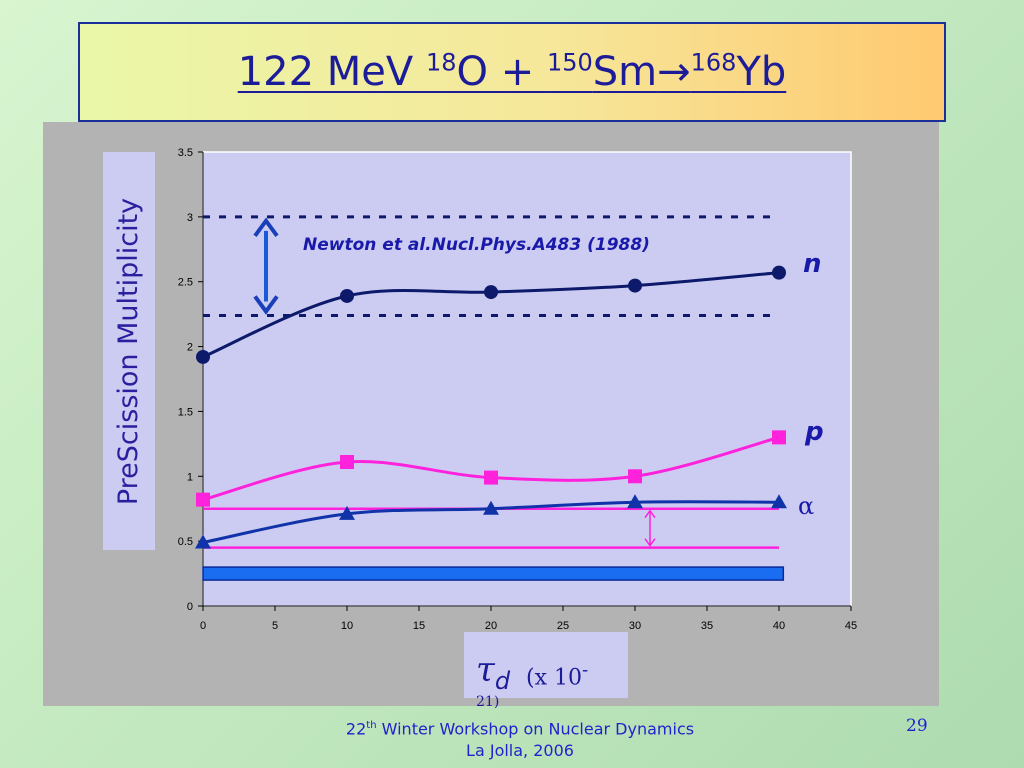 The width and height of the screenshot is (1024, 768). I want to click on y-tick-label: 3.5, so click(185, 153).